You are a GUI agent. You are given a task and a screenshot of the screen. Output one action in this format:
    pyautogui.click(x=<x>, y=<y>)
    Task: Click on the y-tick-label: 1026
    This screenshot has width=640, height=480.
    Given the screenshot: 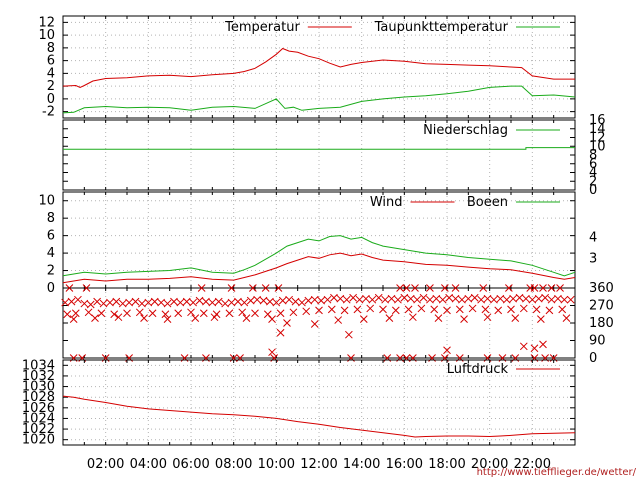 What is the action you would take?
    pyautogui.click(x=38, y=408)
    